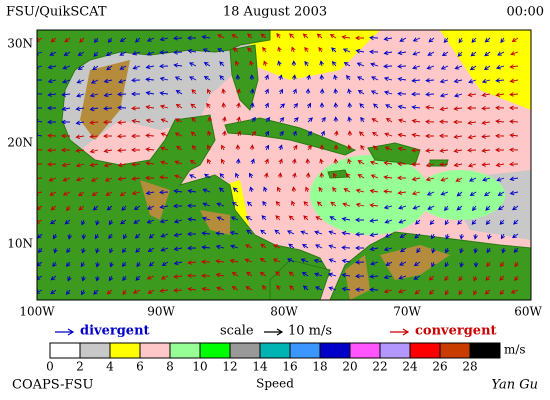  Describe the element at coordinates (319, 367) in the screenshot. I see `colorbar-tick: 18` at that location.